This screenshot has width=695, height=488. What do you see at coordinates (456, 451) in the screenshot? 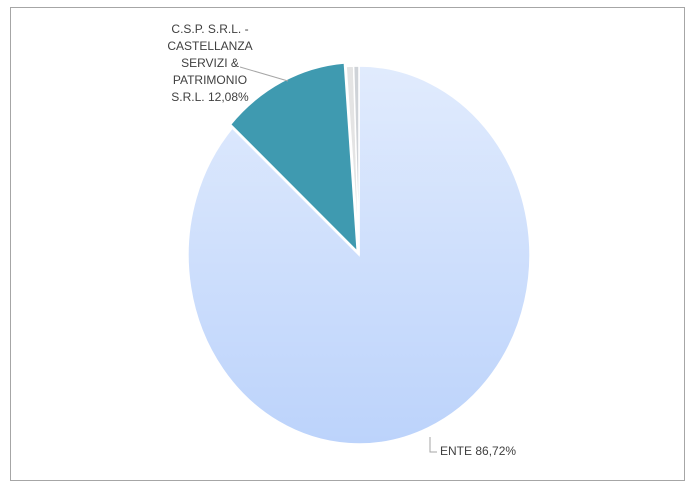
I see `category: ENTE` at bounding box center [456, 451].